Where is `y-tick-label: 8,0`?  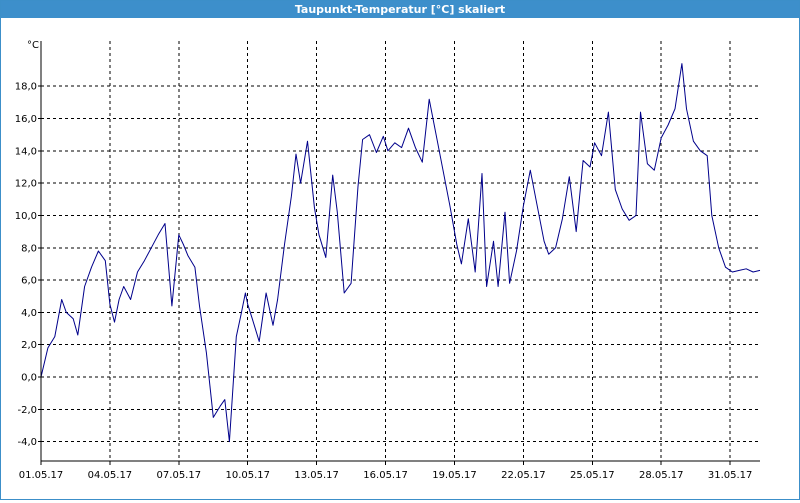
y-tick-label: 8,0 is located at coordinates (29, 248).